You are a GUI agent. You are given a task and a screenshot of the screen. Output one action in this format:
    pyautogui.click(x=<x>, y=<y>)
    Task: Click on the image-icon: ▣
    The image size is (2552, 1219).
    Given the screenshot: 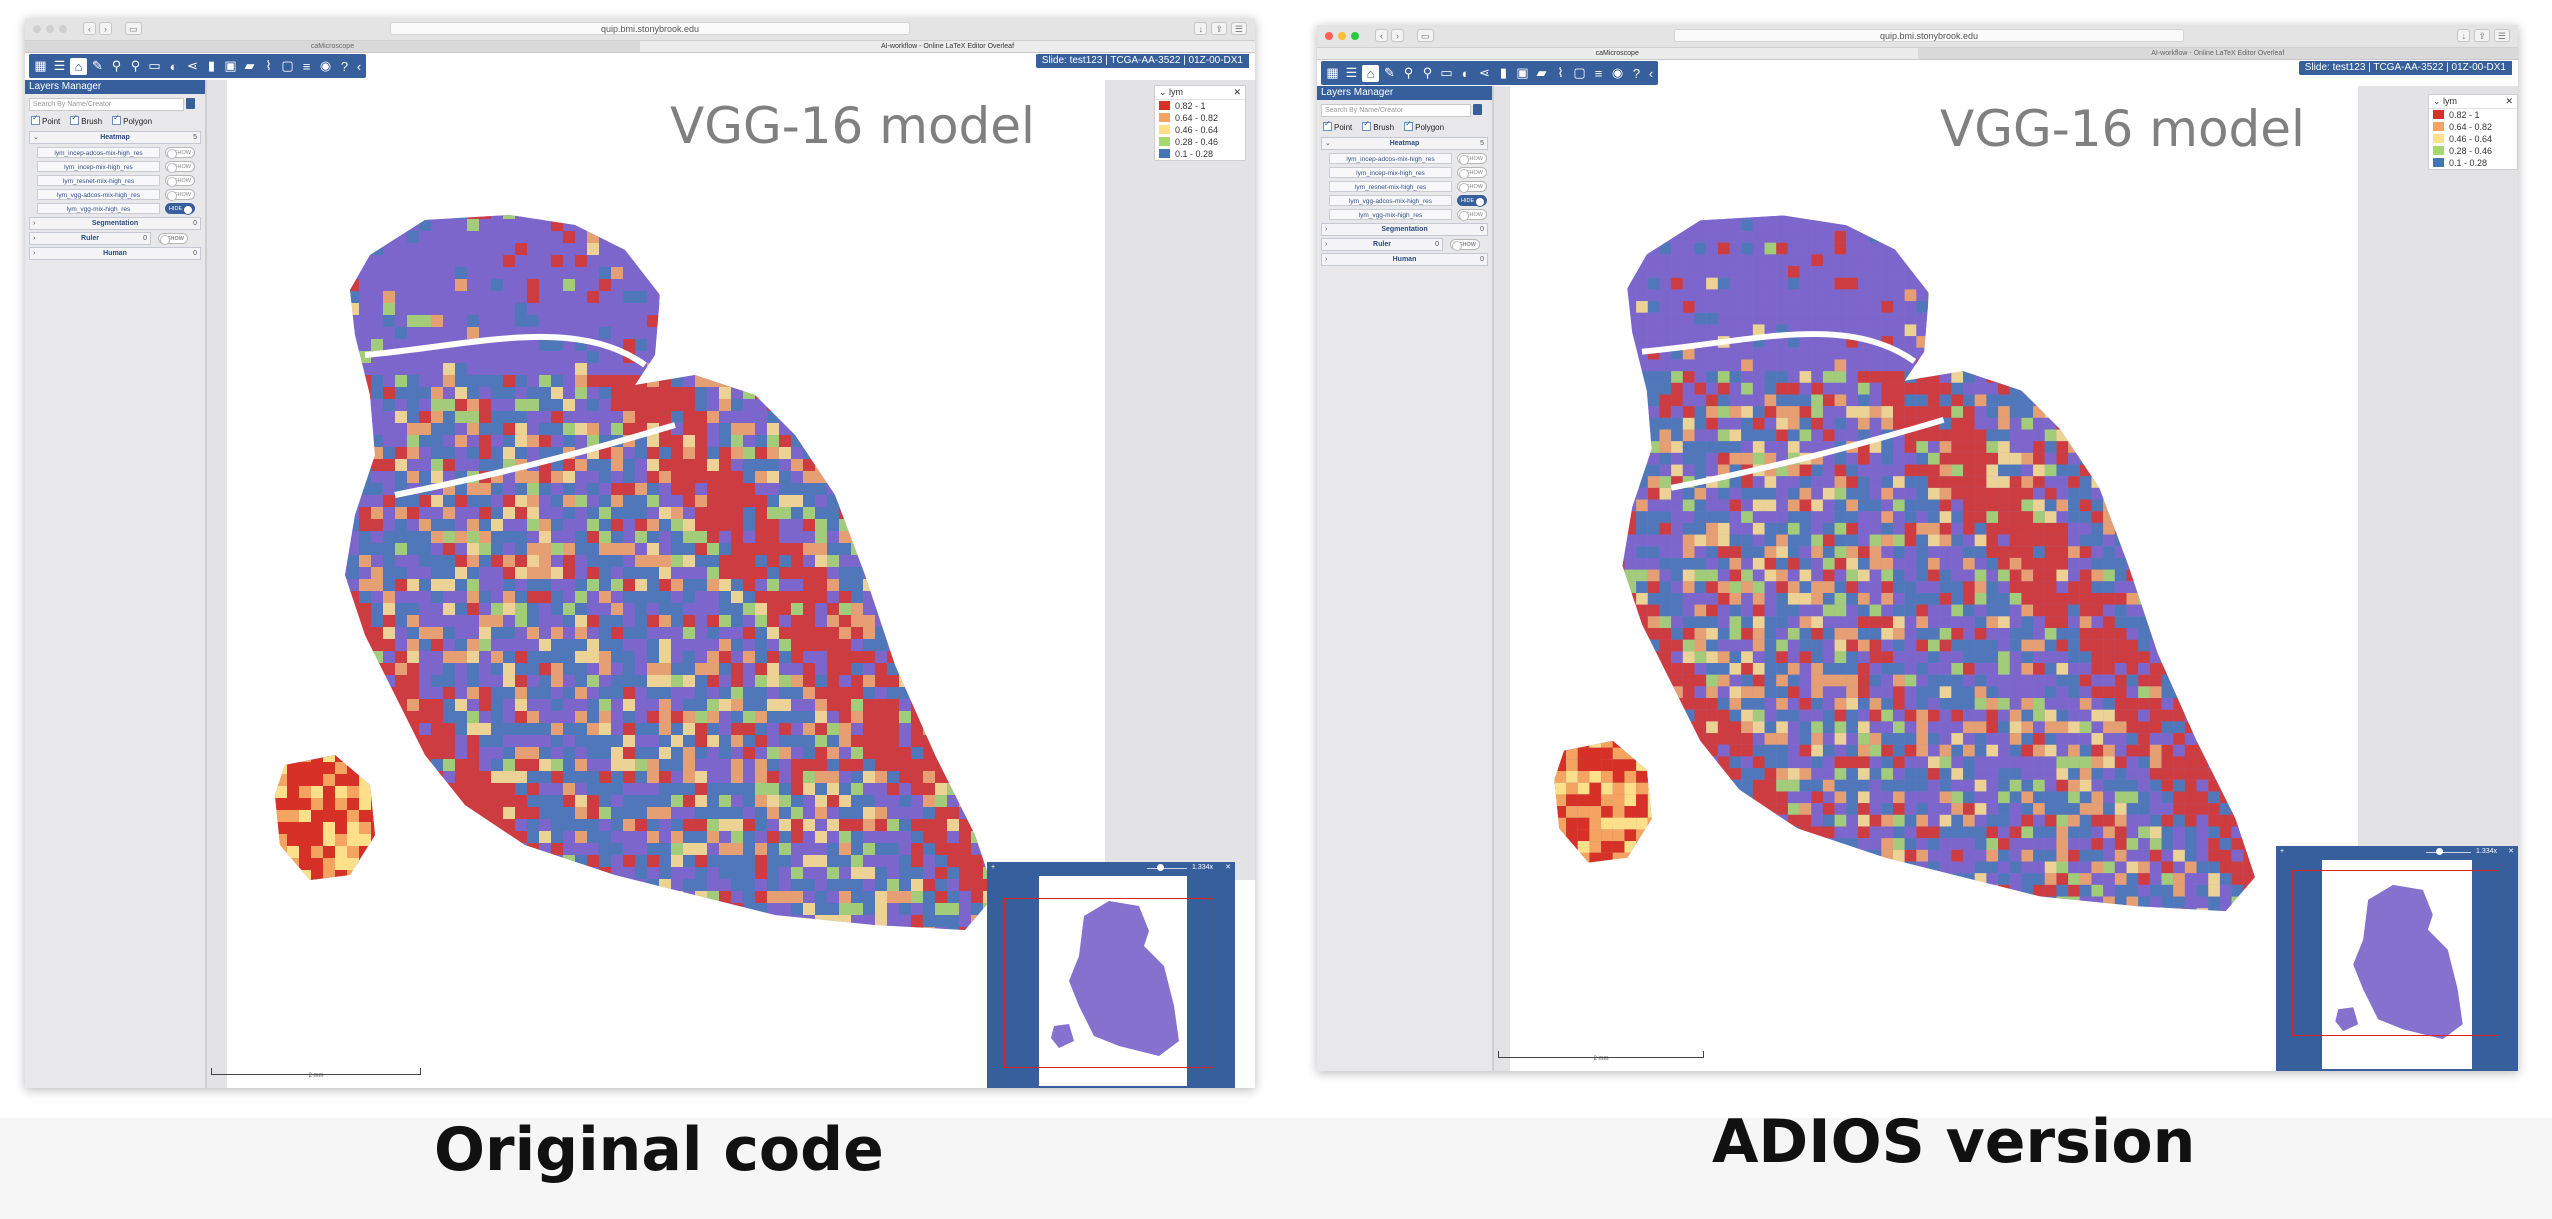 What is the action you would take?
    pyautogui.click(x=230, y=65)
    